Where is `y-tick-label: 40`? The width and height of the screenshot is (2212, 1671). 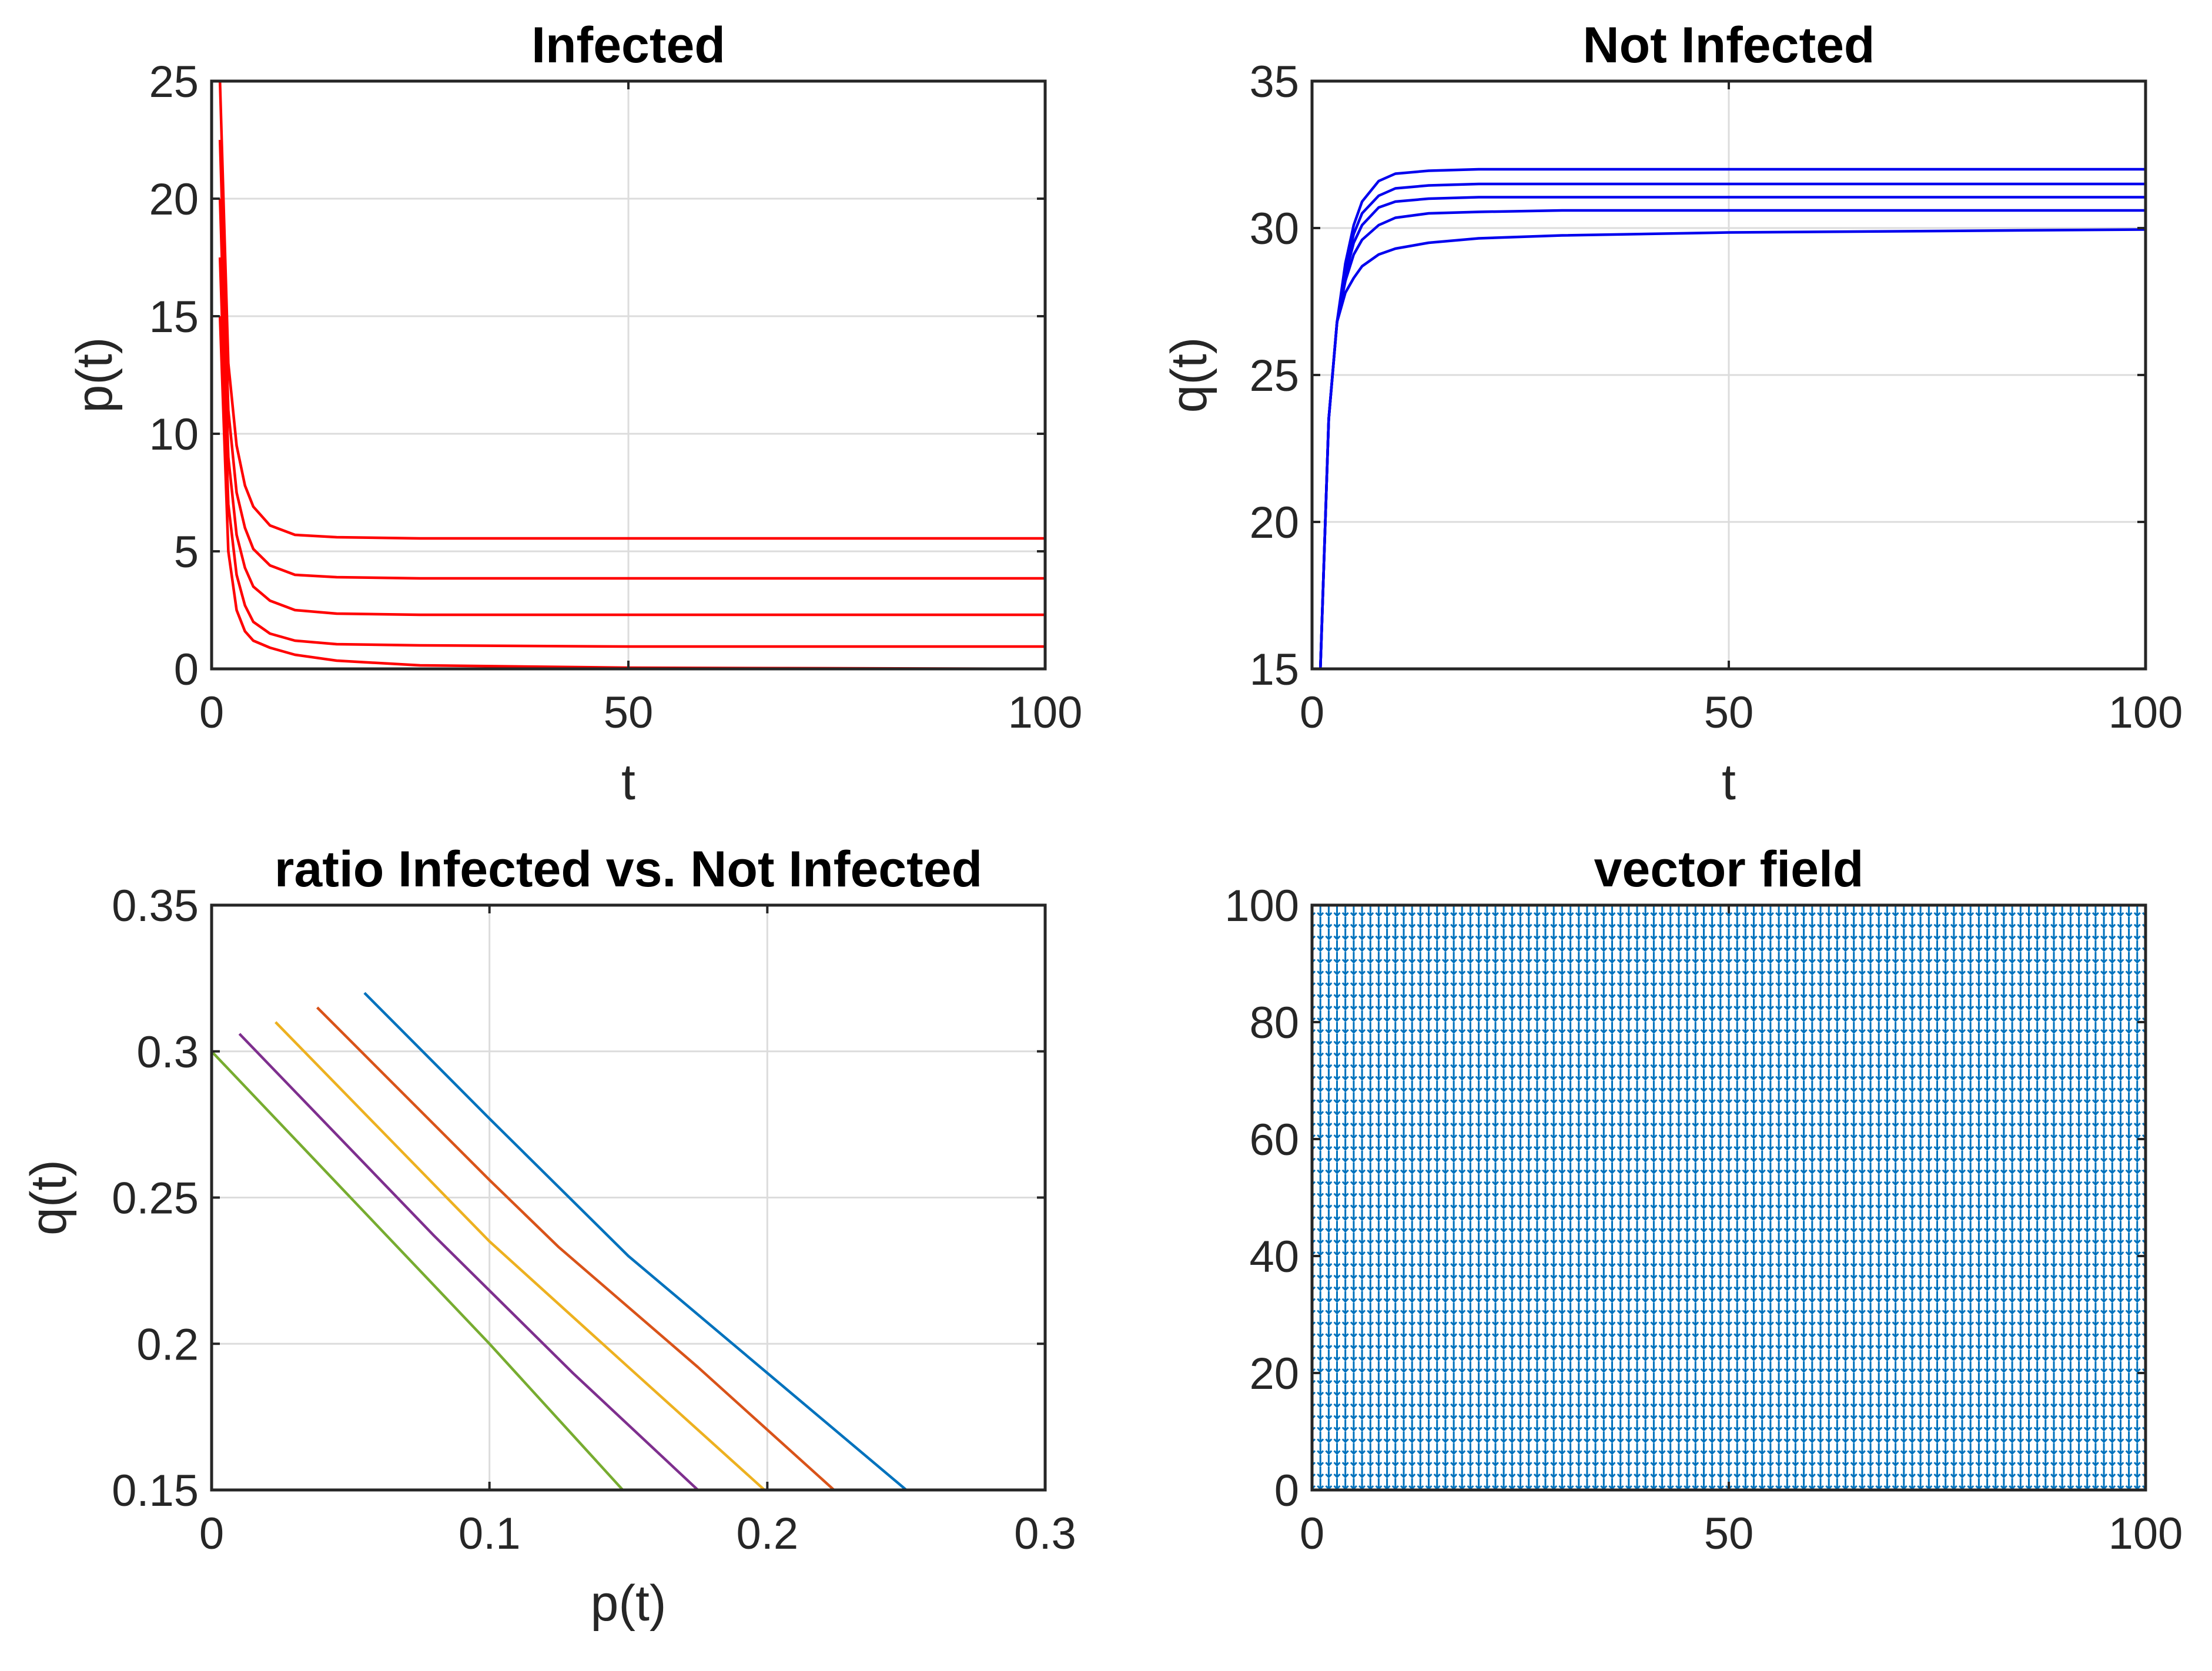 y-tick-label: 40 is located at coordinates (1274, 1257).